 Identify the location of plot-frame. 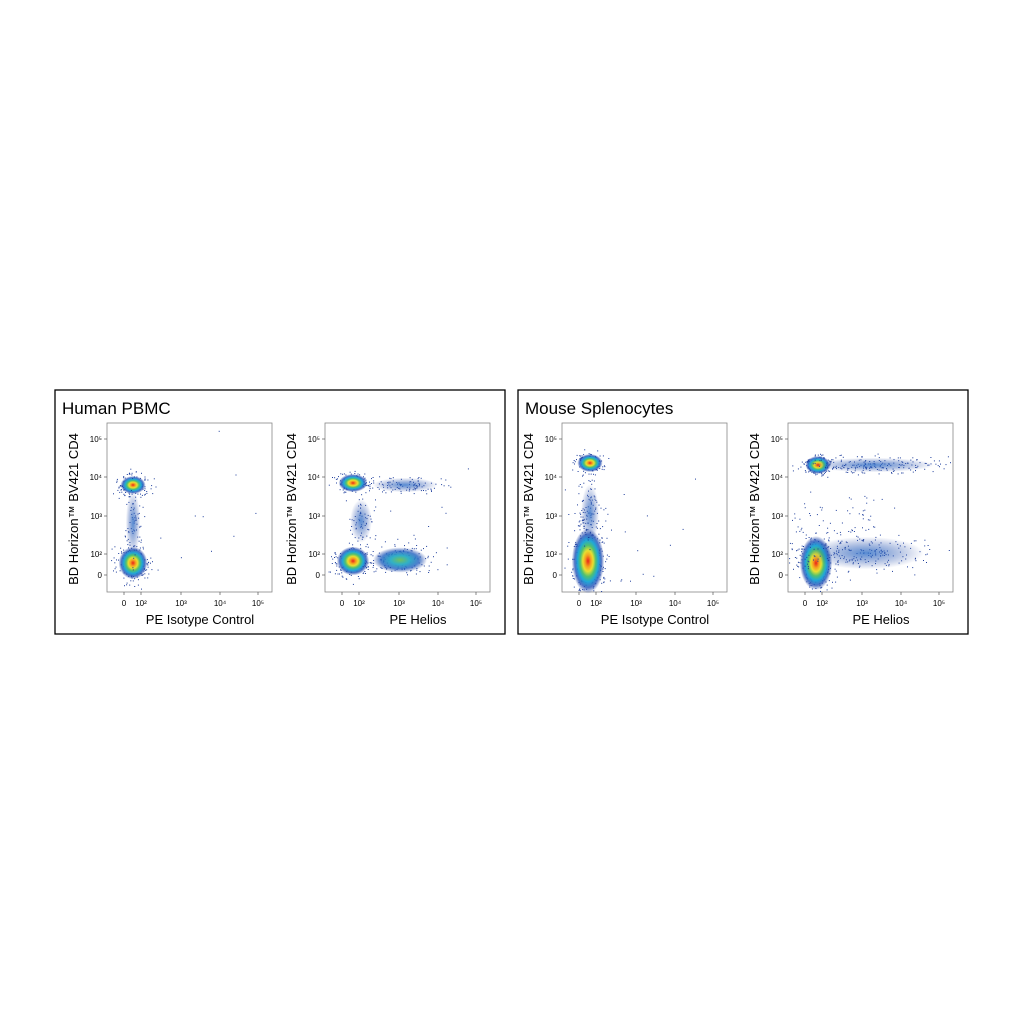
(870, 507).